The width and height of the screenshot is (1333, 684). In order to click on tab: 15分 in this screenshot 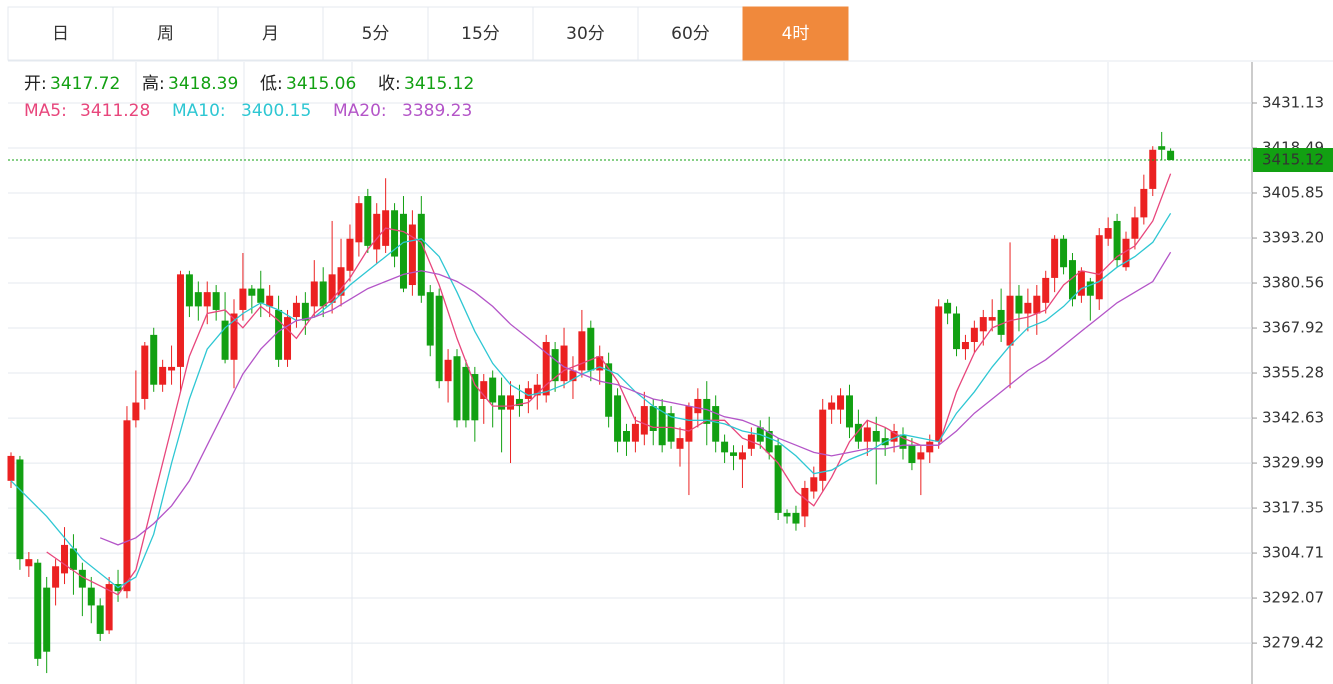, I will do `click(480, 33)`.